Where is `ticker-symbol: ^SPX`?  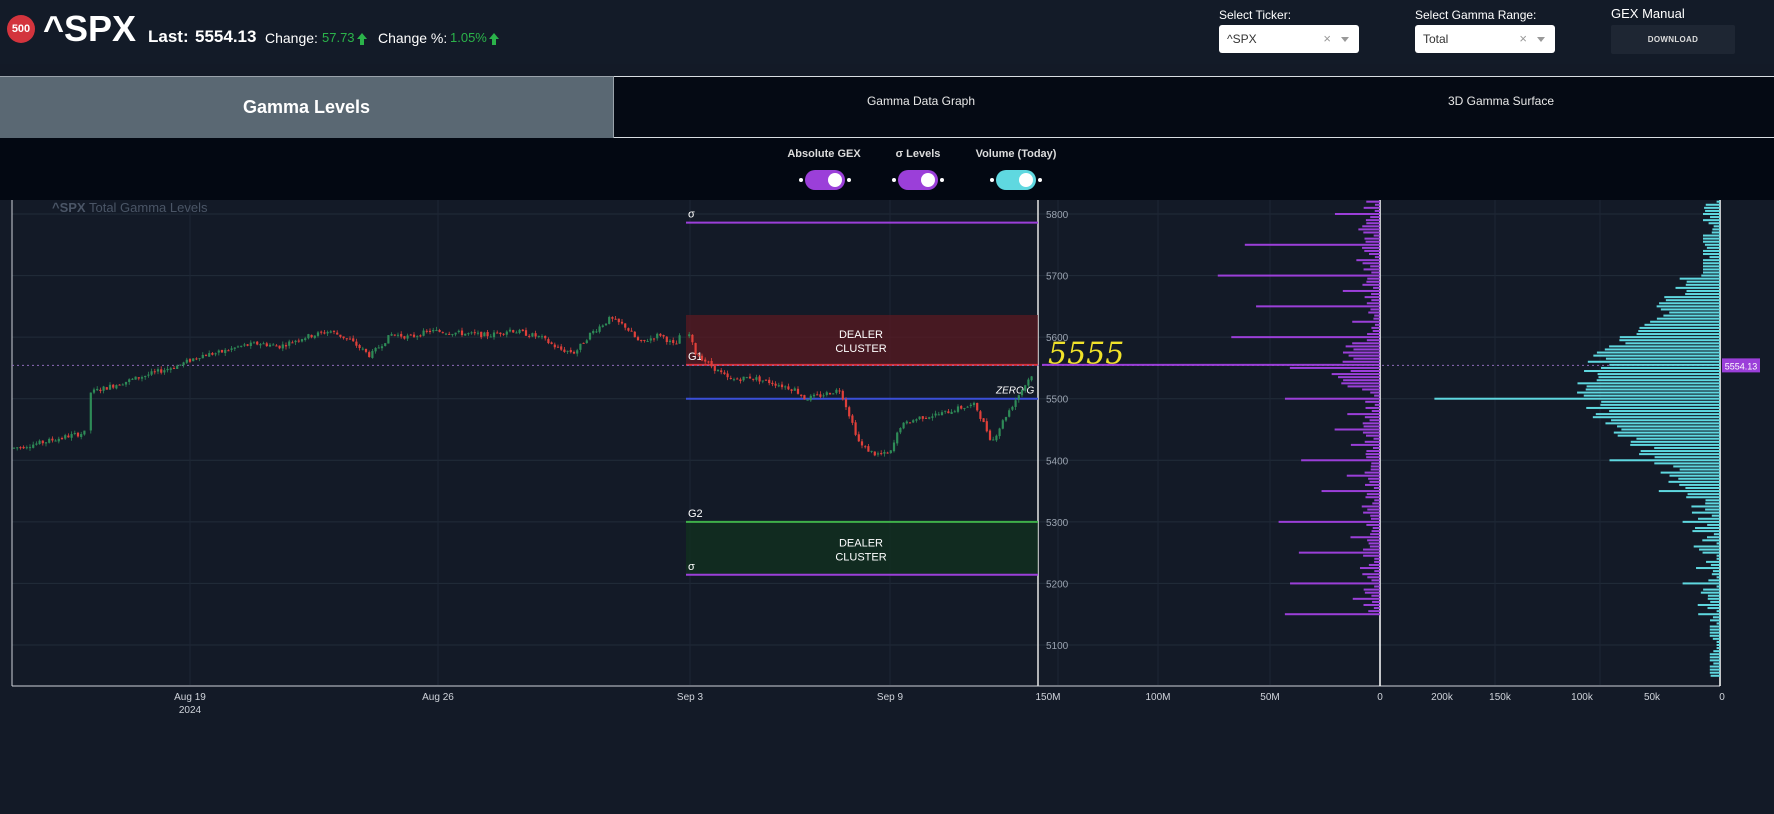 ticker-symbol: ^SPX is located at coordinates (90, 28).